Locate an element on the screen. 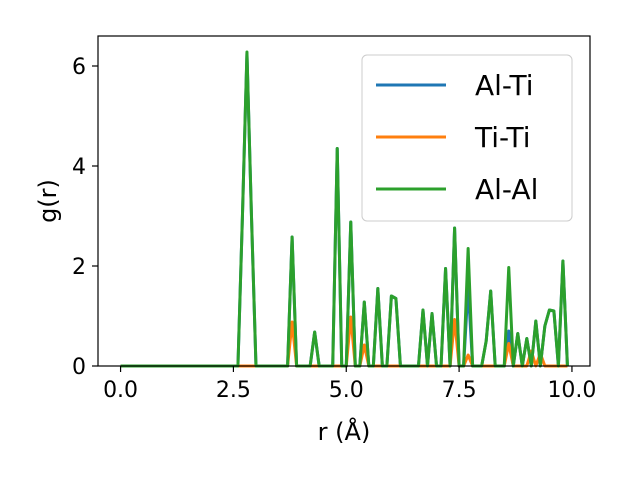 This screenshot has width=640, height=480. legend-label-al-al: Al-Al is located at coordinates (506, 189).